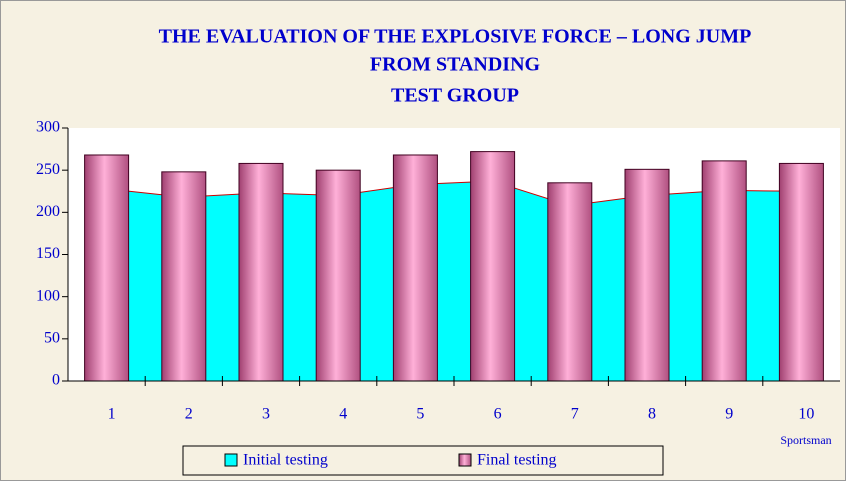 This screenshot has height=481, width=846. Describe the element at coordinates (454, 193) in the screenshot. I see `area-outline` at that location.